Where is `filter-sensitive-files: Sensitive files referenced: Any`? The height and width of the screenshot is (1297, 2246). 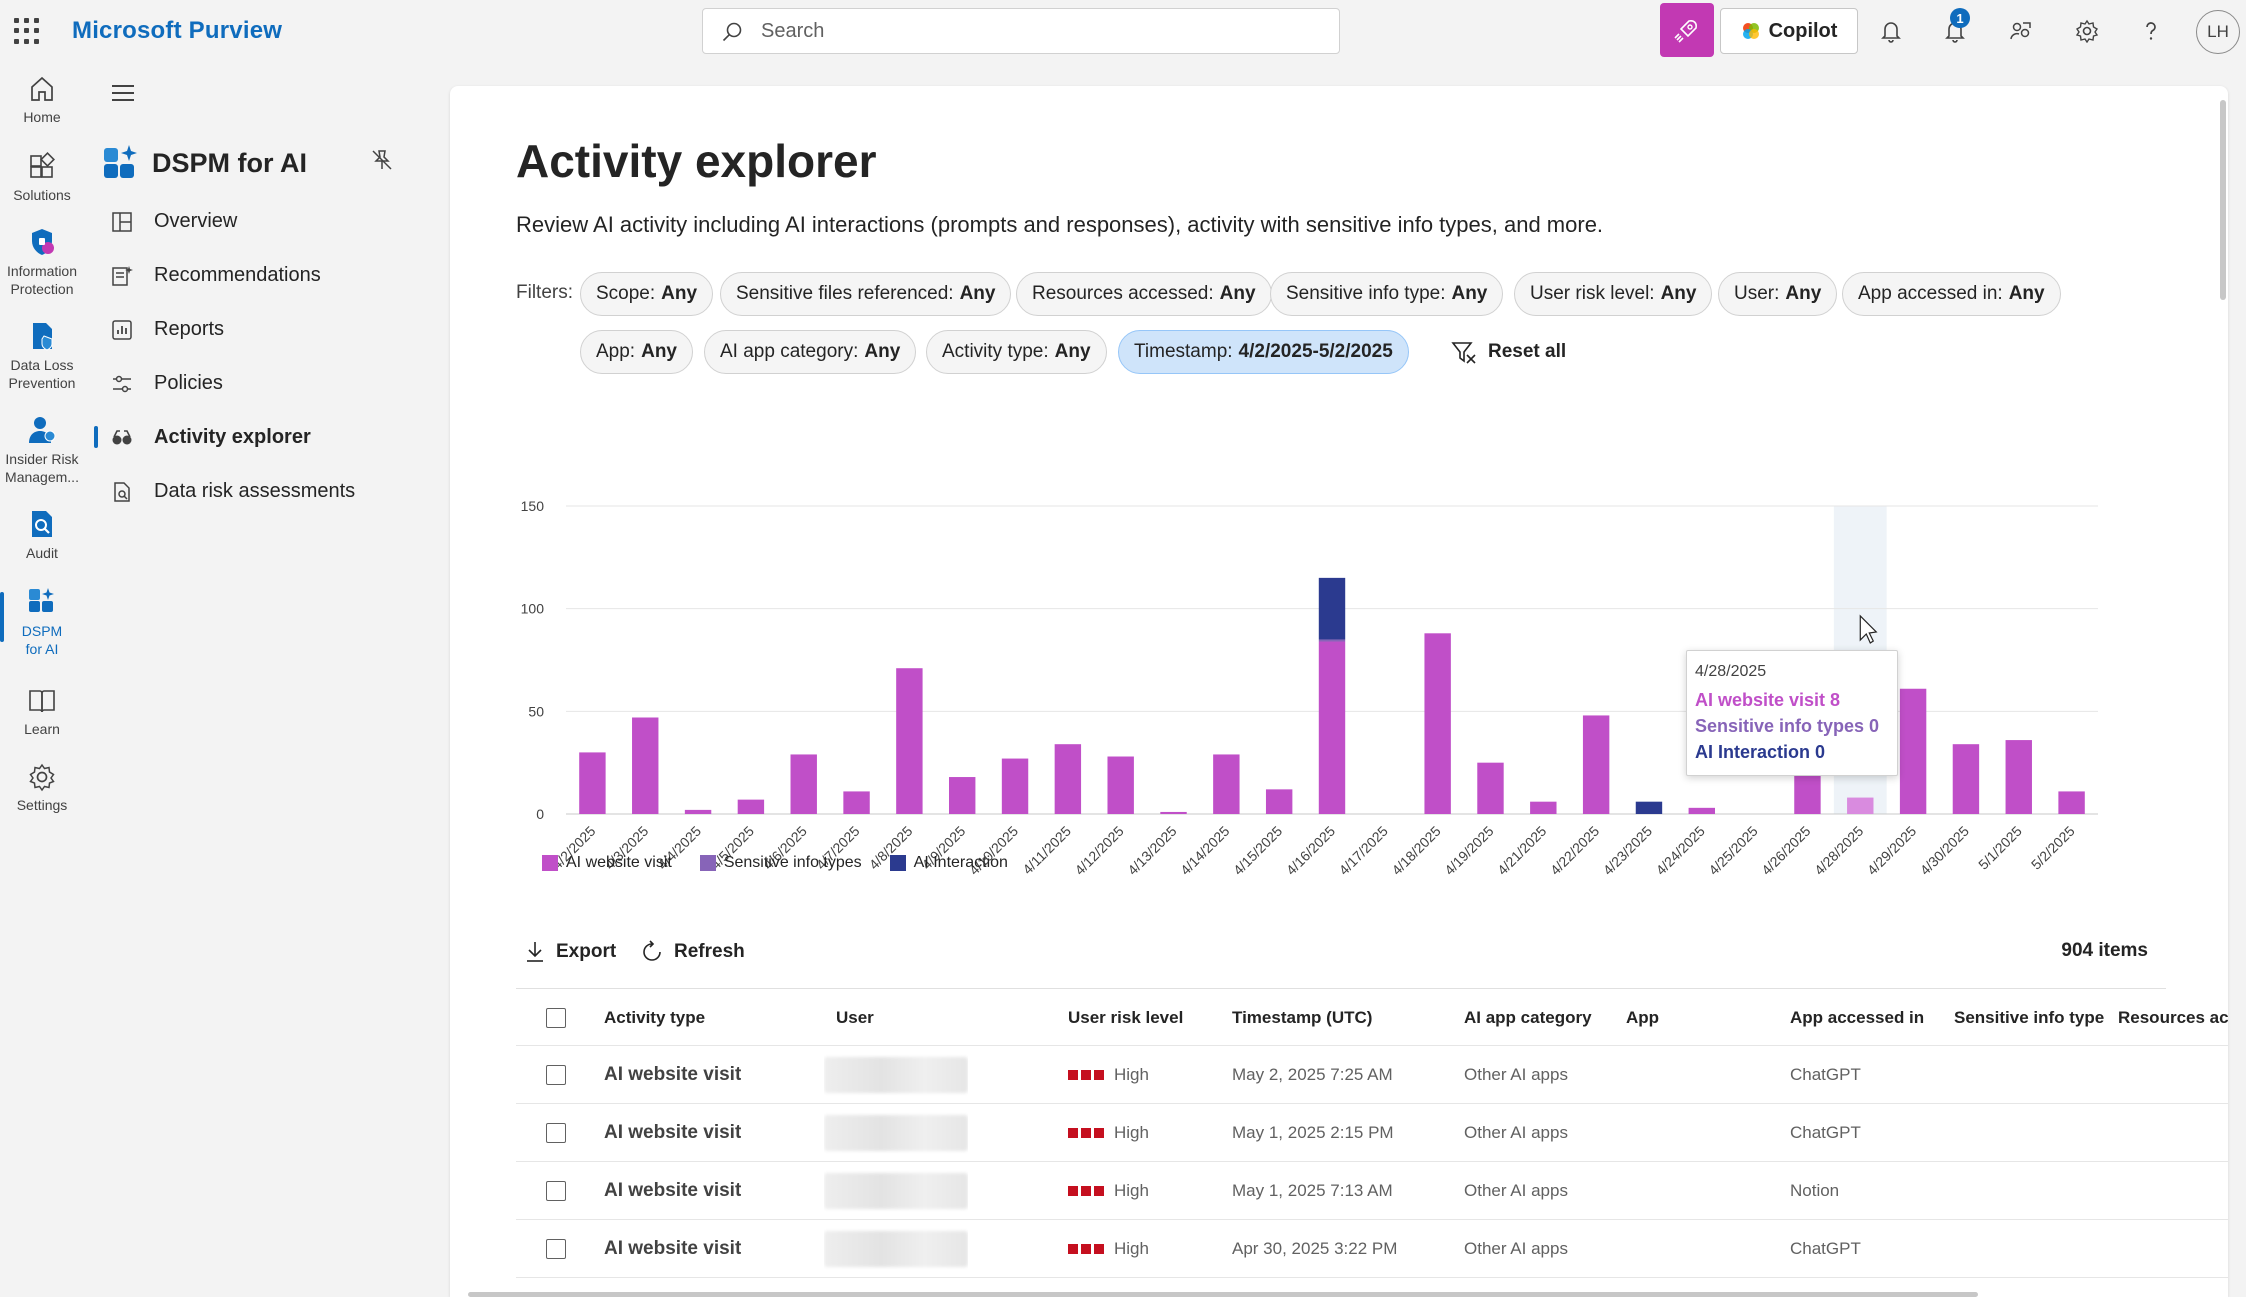
filter-sensitive-files: Sensitive files referenced: Any is located at coordinates (866, 294).